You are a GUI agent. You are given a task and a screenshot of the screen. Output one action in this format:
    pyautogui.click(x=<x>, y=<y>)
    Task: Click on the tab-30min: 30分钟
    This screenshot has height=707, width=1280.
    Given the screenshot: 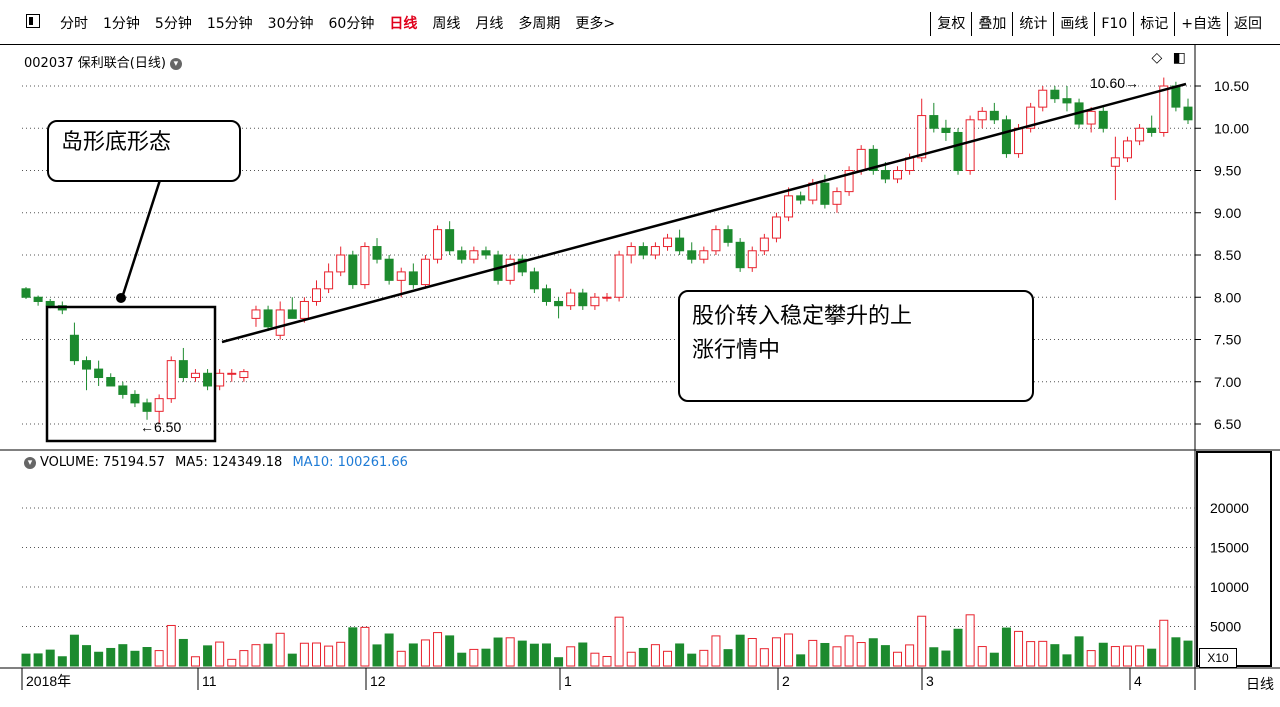 What is the action you would take?
    pyautogui.click(x=290, y=24)
    